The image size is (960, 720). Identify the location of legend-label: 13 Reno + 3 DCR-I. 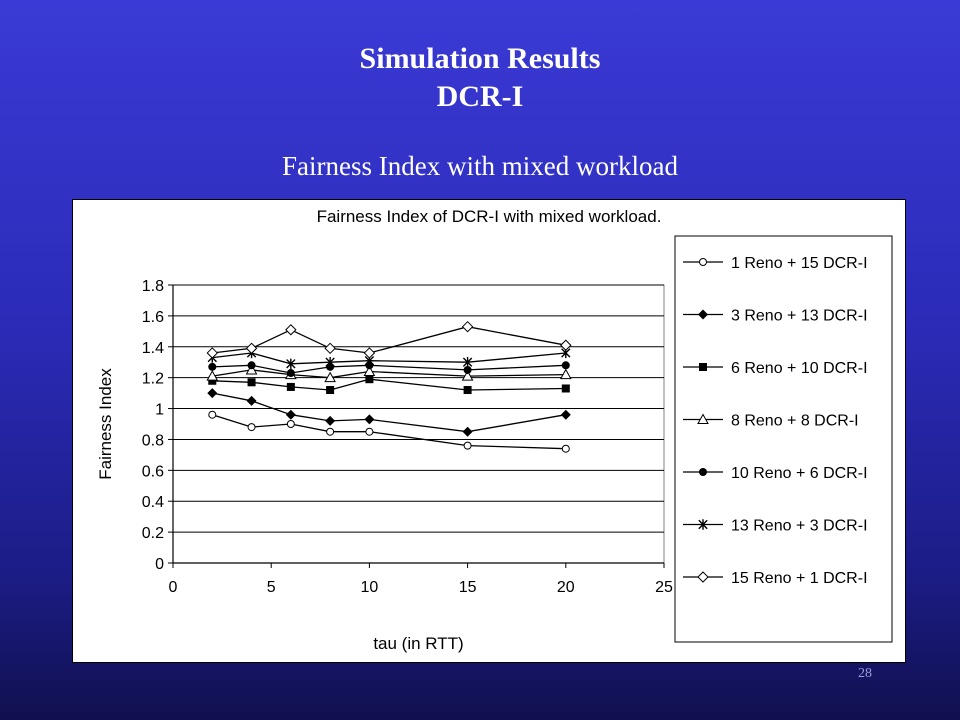
(799, 526).